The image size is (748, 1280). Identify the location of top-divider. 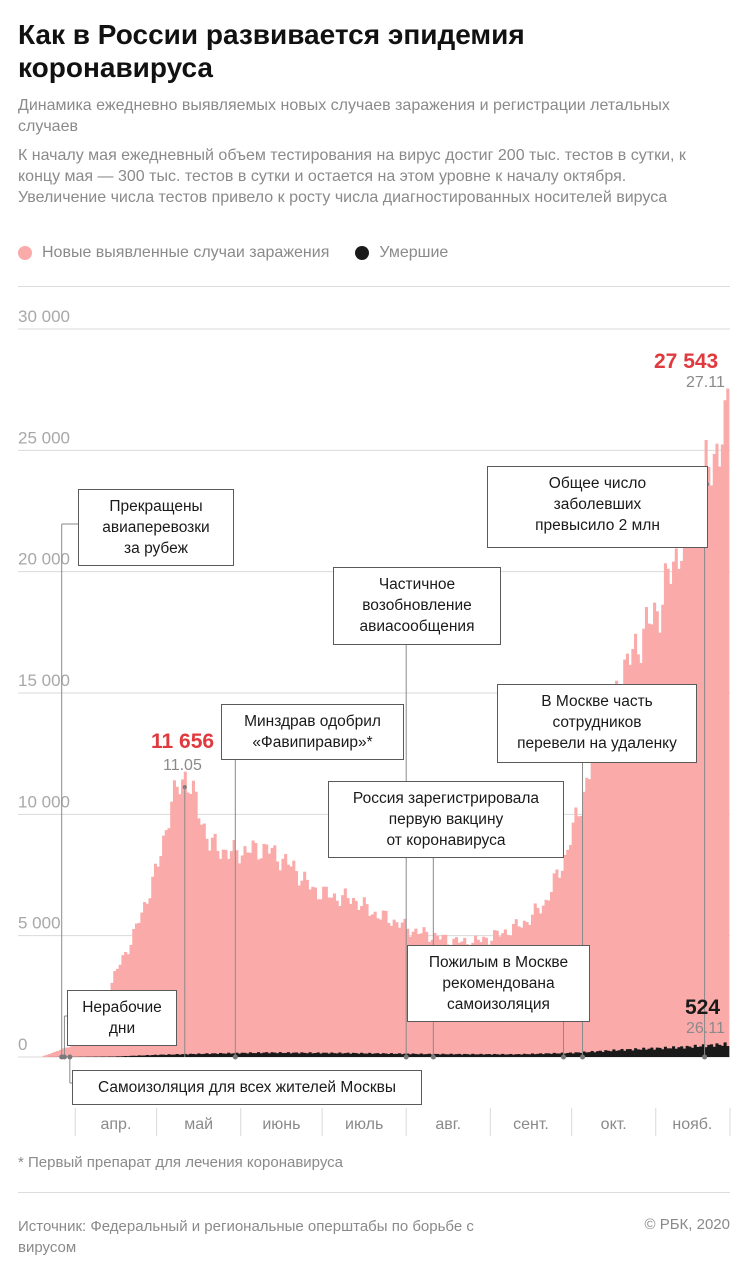
(374, 286).